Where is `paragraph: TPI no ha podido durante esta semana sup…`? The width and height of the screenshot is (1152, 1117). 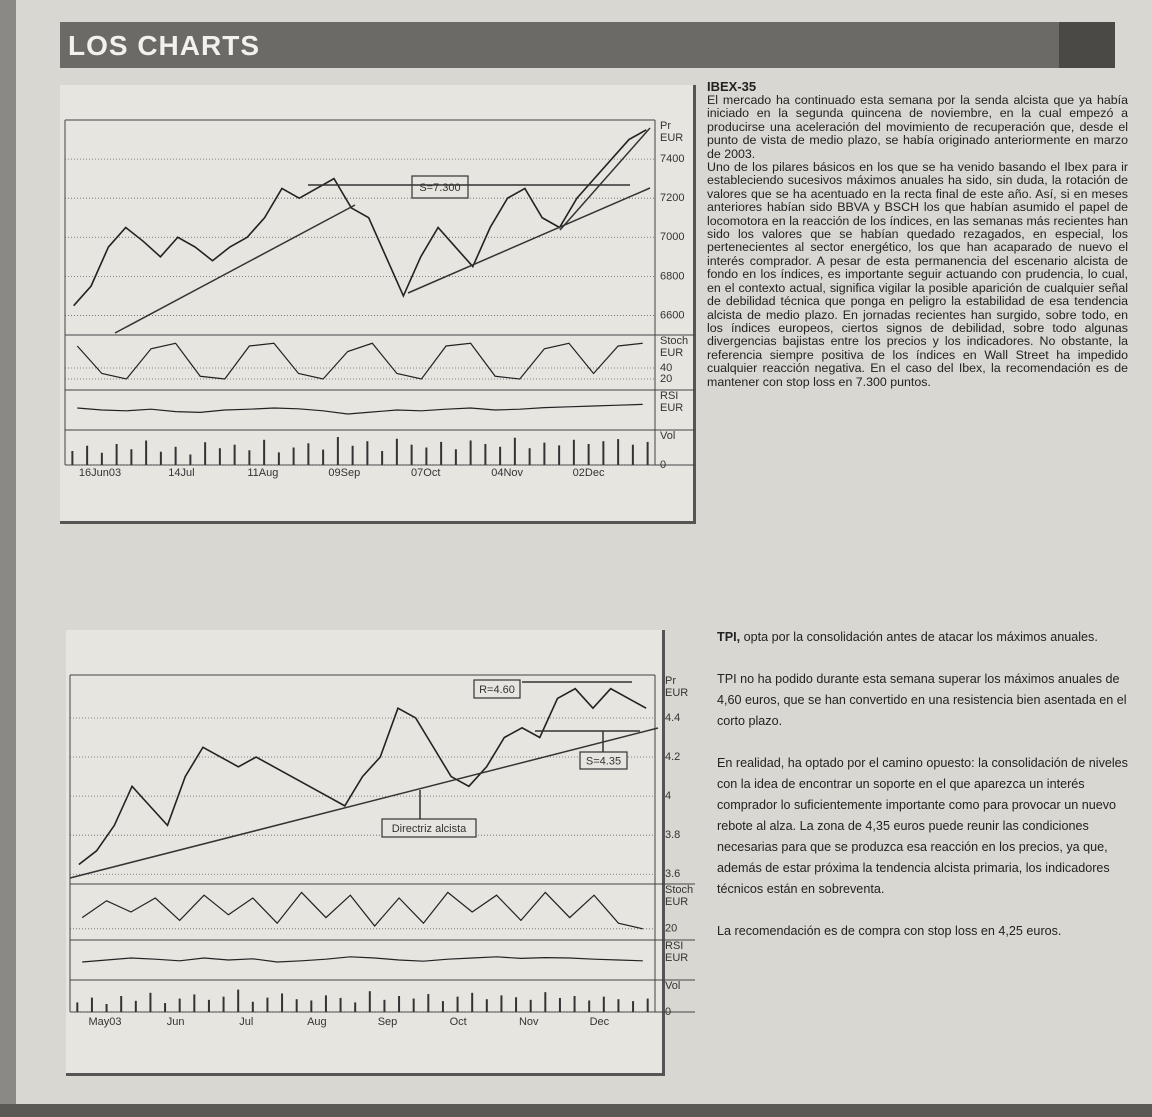
paragraph: TPI no ha podido durante esta semana sup… is located at coordinates (922, 700).